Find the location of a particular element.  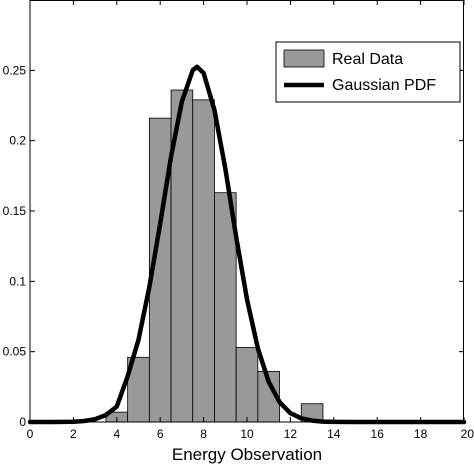

y-tick-label: 0.05 is located at coordinates (15, 352).